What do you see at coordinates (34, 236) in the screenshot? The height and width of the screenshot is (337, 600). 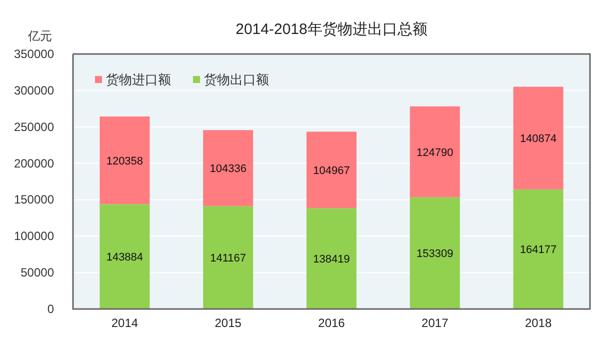 I see `y-tick-label: 100000` at bounding box center [34, 236].